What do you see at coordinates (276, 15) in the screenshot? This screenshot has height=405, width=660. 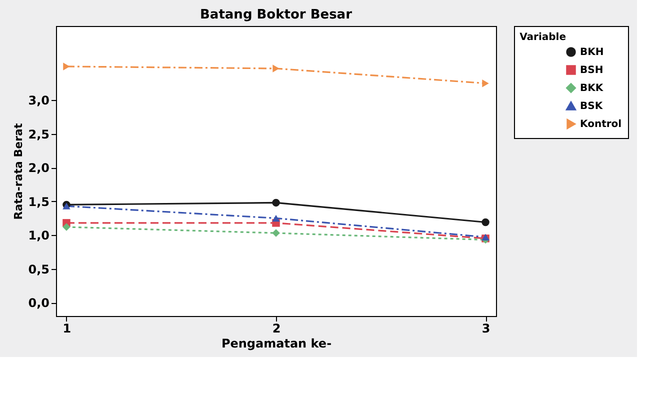 I see `chart-title: Batang Boktor Besar` at bounding box center [276, 15].